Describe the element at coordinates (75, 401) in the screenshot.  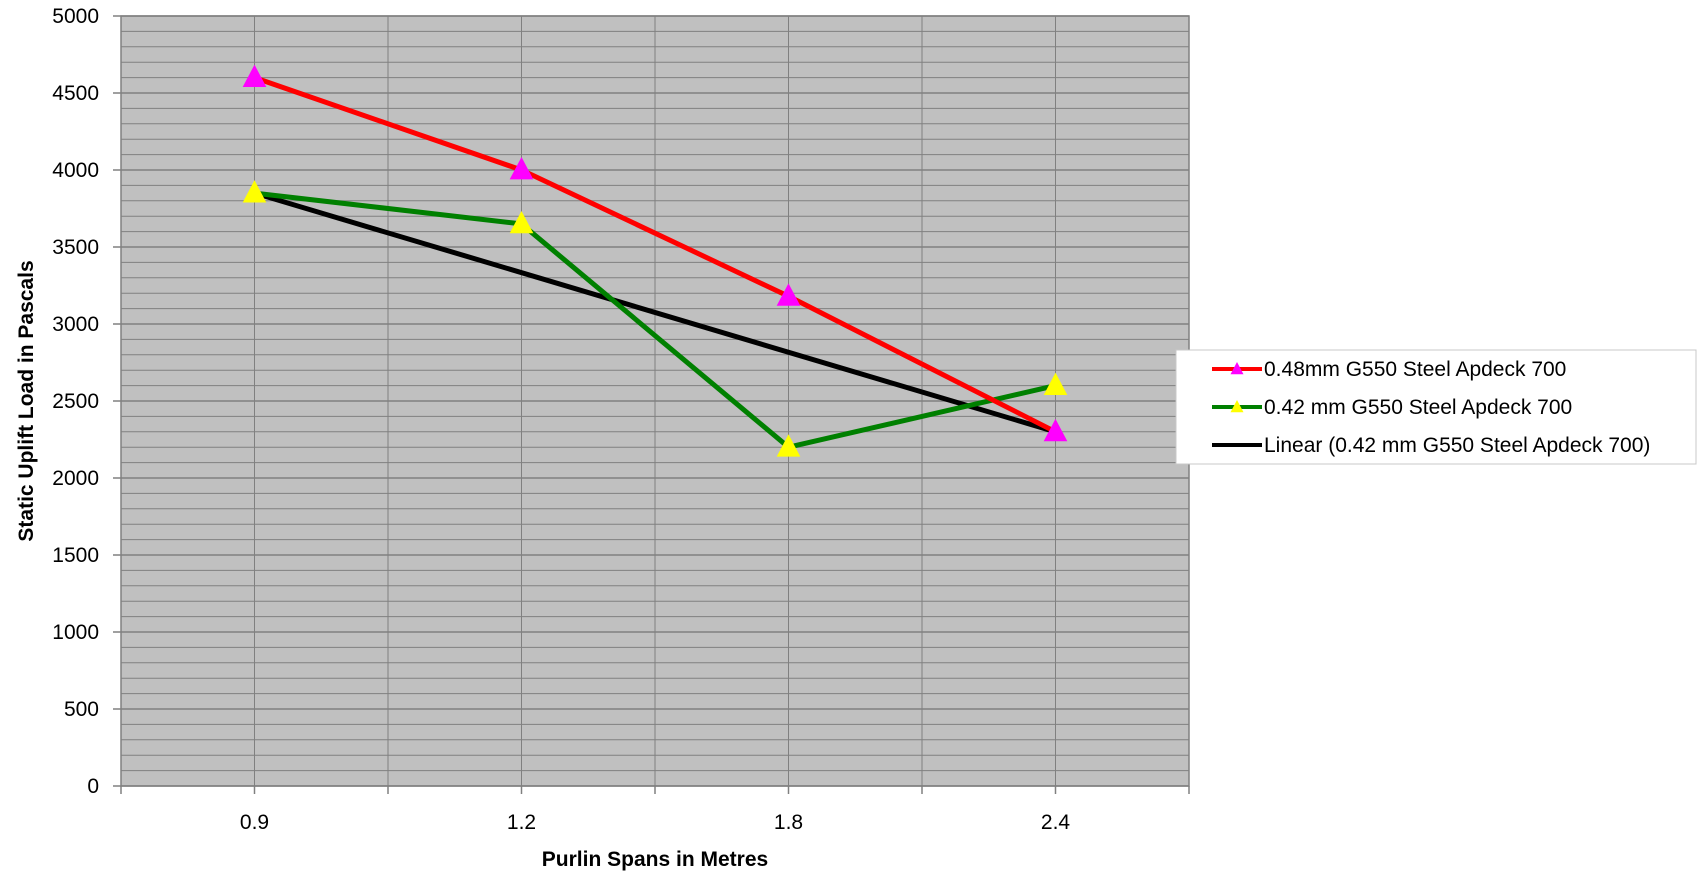
I see `y-tick-label: 2500` at that location.